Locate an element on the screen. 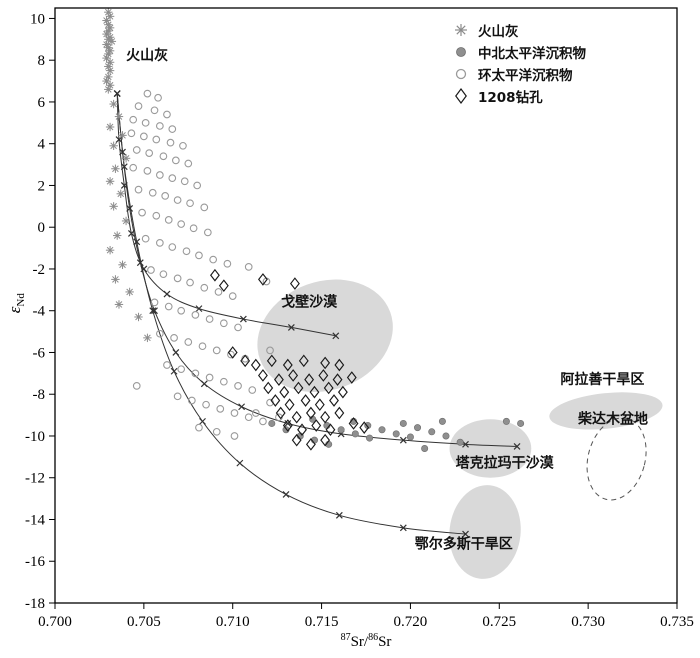 The image size is (700, 658). y-tick-label: -2 is located at coordinates (39, 270).